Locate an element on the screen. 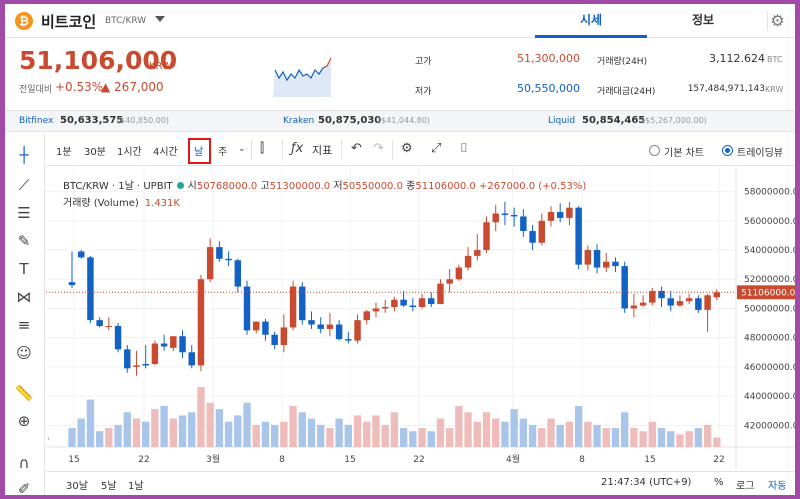 The width and height of the screenshot is (800, 499). fullscreen-icon: ⤢ is located at coordinates (436, 148).